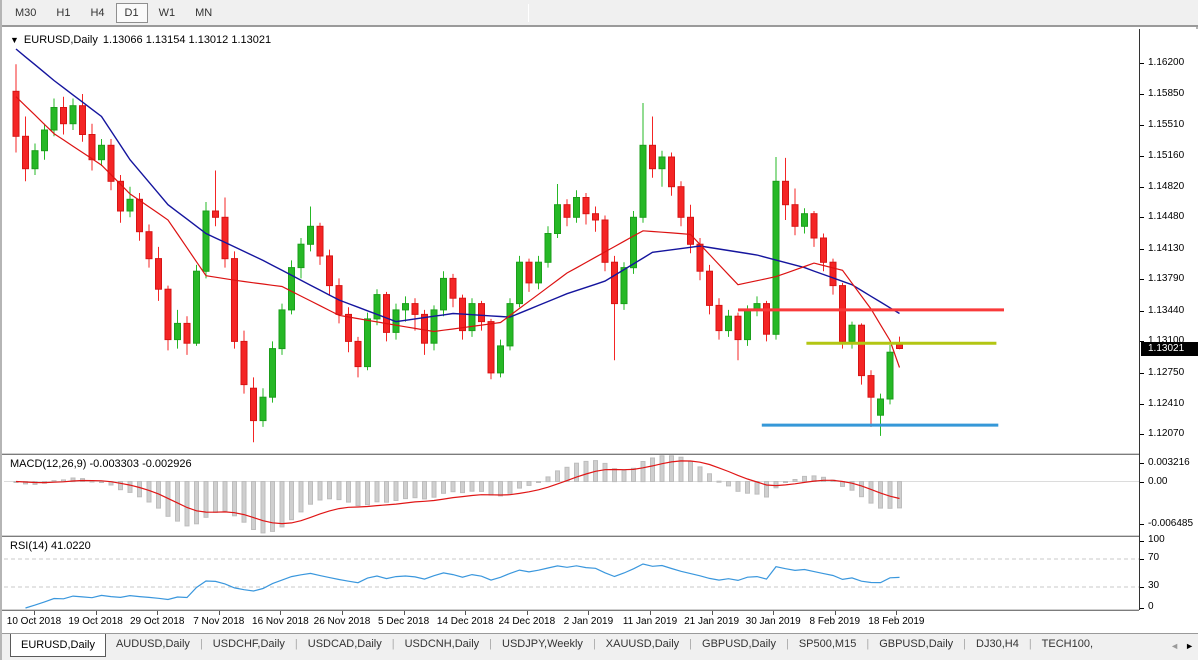 This screenshot has height=660, width=1198. Describe the element at coordinates (152, 644) in the screenshot. I see `tab-audusd-daily: AUDUSD,Daily` at that location.